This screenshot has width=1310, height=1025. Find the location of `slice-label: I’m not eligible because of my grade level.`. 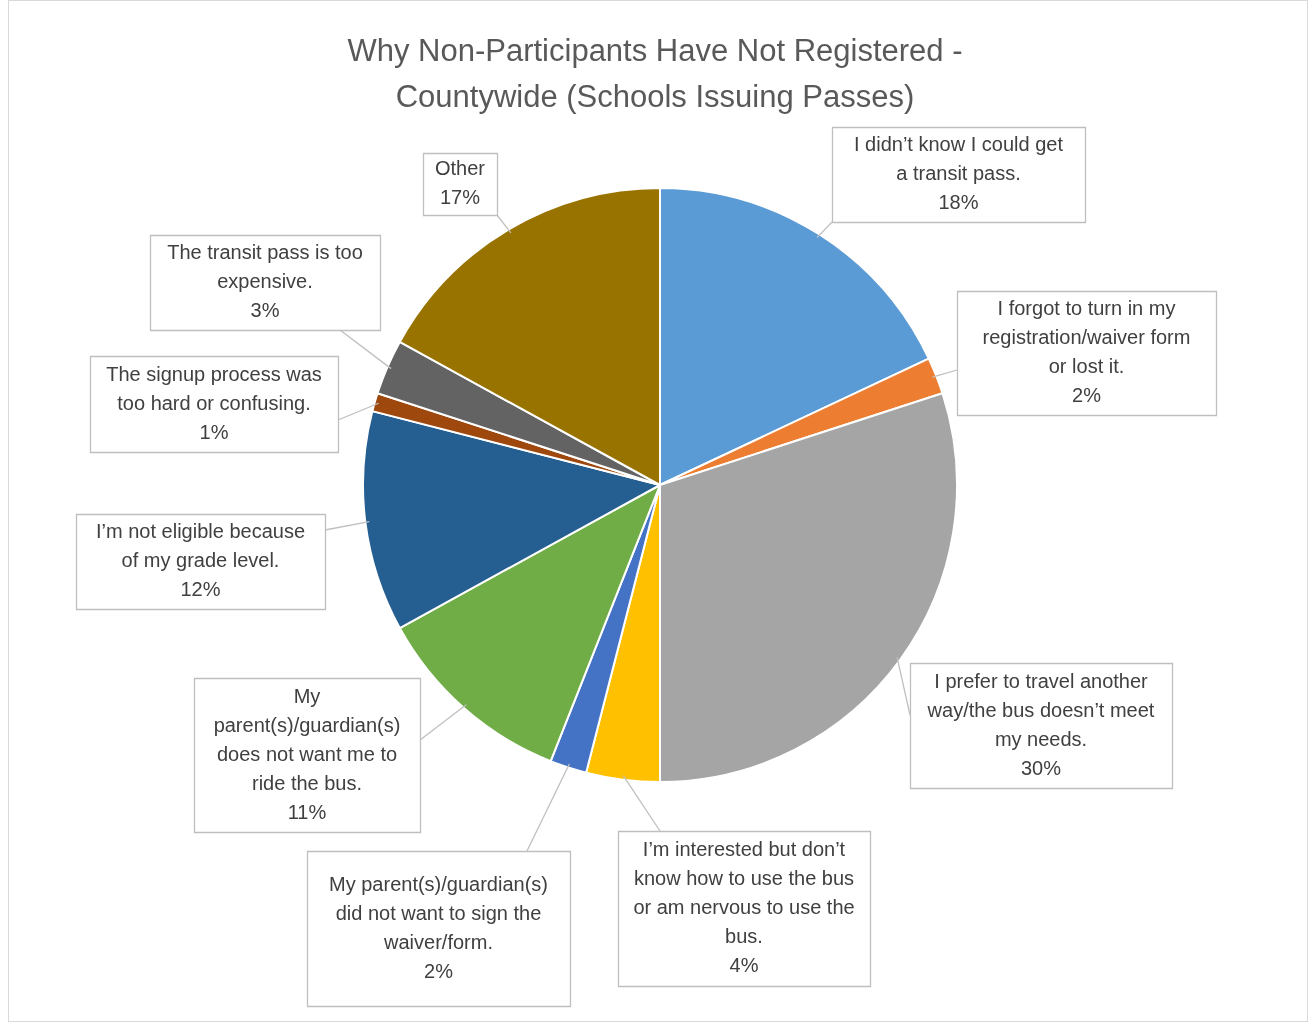

slice-label: I’m not eligible because of my grade level. is located at coordinates (200, 546).